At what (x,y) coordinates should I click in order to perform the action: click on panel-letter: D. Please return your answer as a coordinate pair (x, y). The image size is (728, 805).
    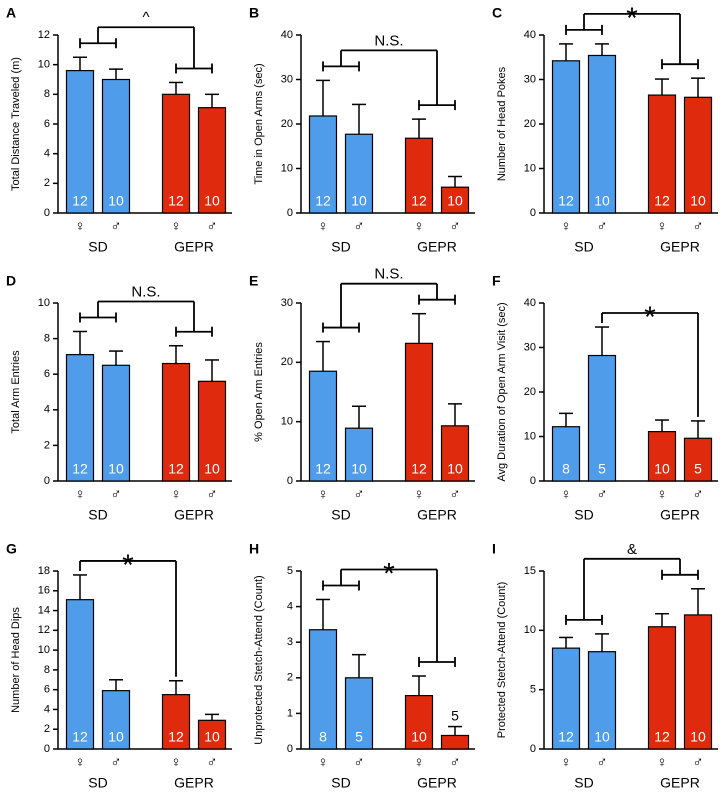
    Looking at the image, I should click on (11, 281).